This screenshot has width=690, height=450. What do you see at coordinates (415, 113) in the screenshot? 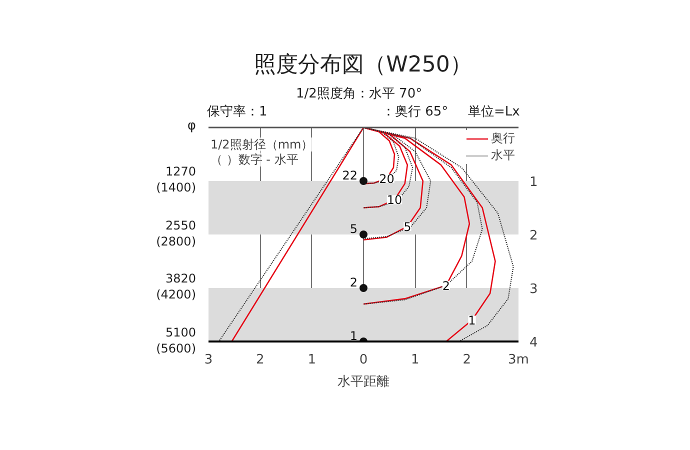
I see `text: ：奥行 65°` at bounding box center [415, 113].